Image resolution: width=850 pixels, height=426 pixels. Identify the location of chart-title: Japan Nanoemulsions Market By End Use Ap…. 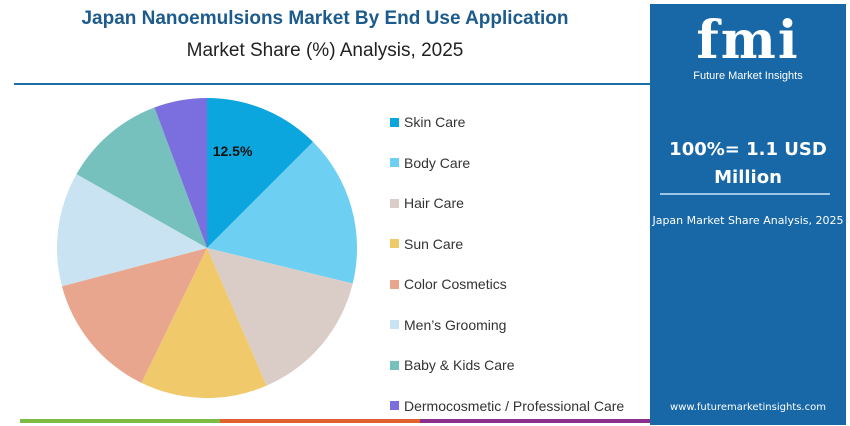
(325, 19).